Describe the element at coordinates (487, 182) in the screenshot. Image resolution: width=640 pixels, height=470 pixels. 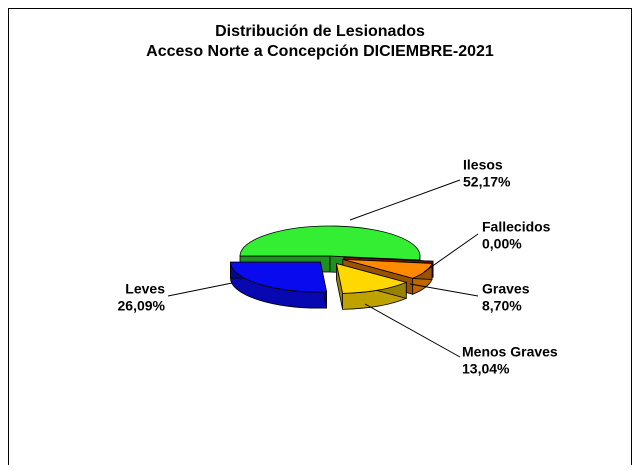
I see `value-label: 52,17%` at that location.